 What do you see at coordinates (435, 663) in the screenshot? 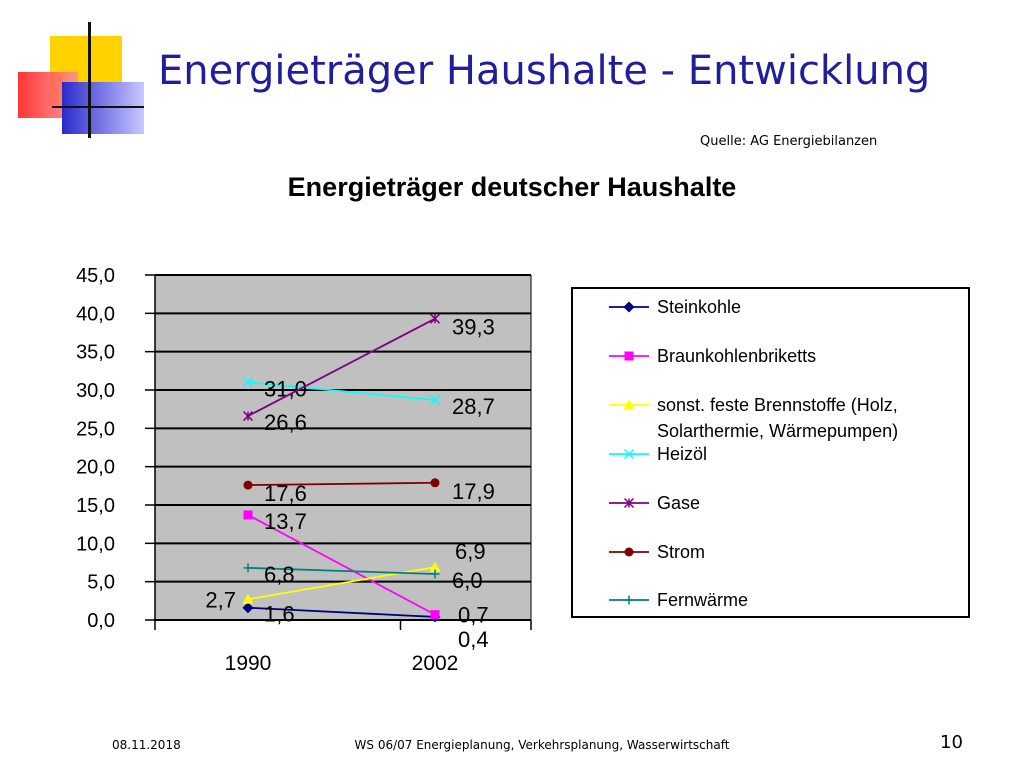
I see `x-tick-label: 2002` at bounding box center [435, 663].